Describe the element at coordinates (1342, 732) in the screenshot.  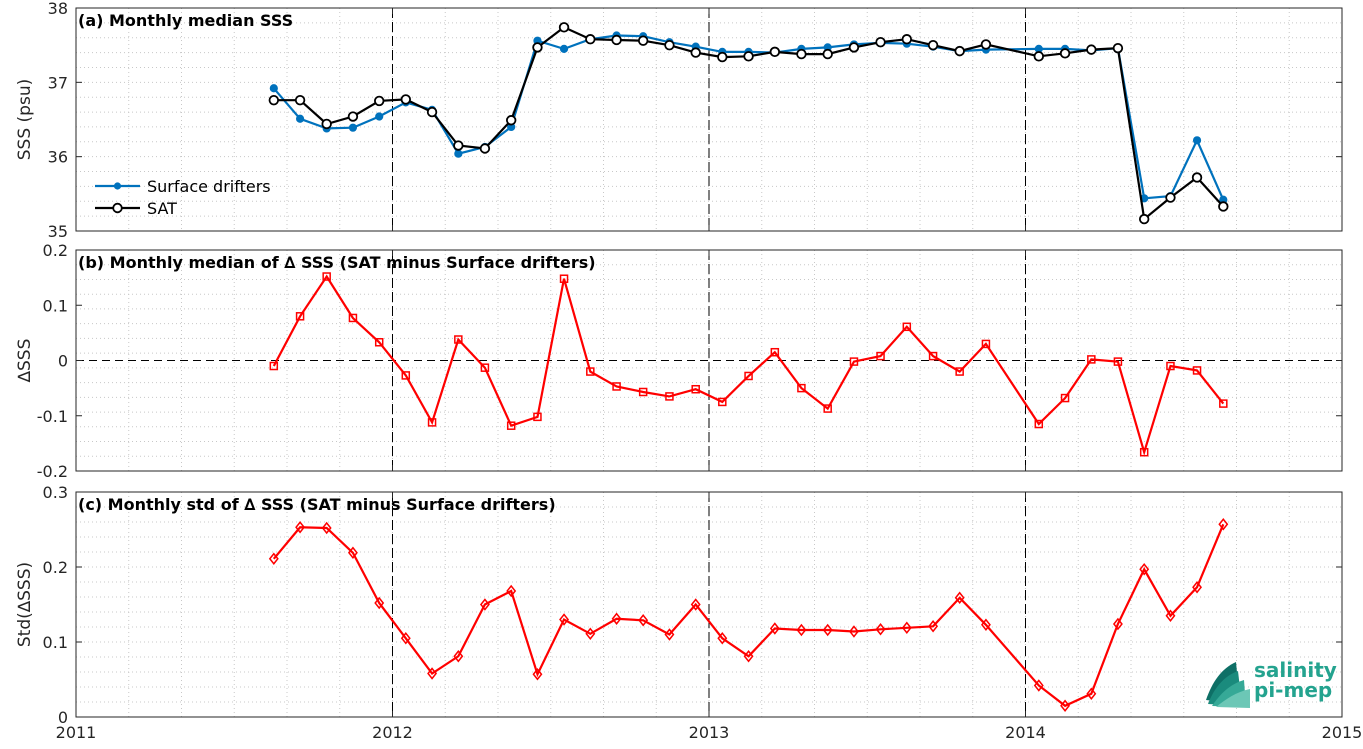
I see `x-tick-label: 2015` at that location.